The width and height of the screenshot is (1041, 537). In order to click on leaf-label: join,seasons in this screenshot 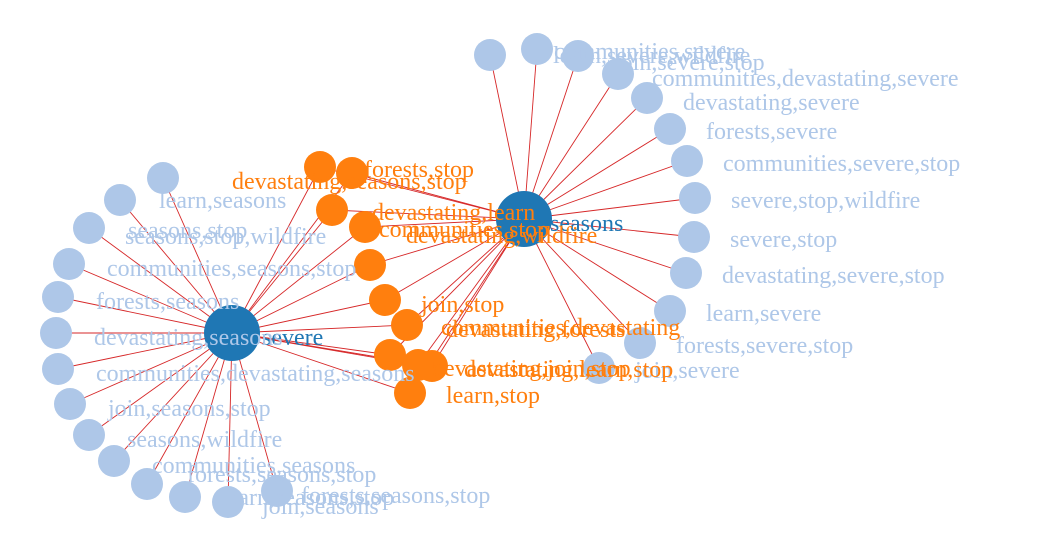, I will do `click(320, 507)`.